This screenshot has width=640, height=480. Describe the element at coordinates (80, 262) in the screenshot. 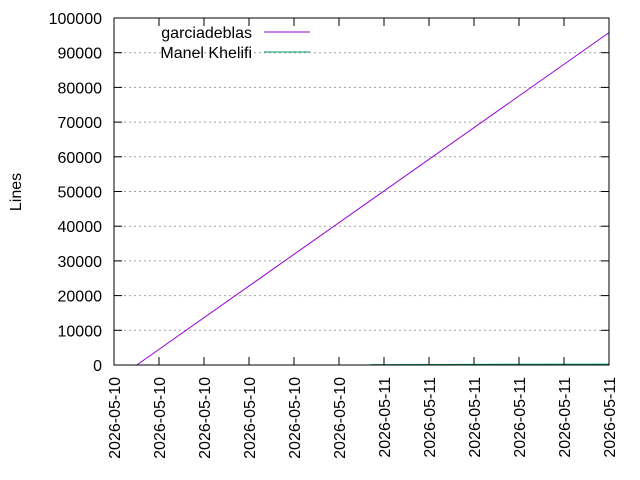

I see `y-tick-label: 30000` at that location.